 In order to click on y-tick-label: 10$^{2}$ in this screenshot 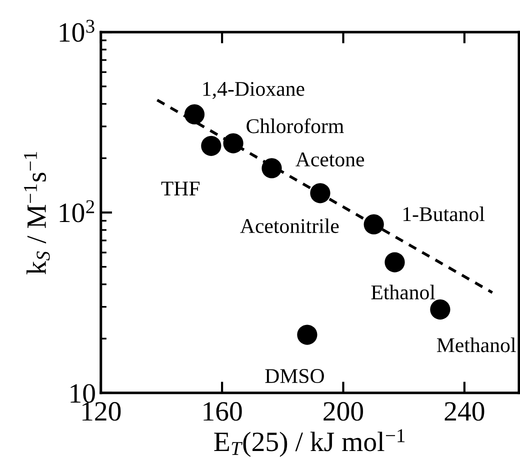, I will do `click(77, 211)`.